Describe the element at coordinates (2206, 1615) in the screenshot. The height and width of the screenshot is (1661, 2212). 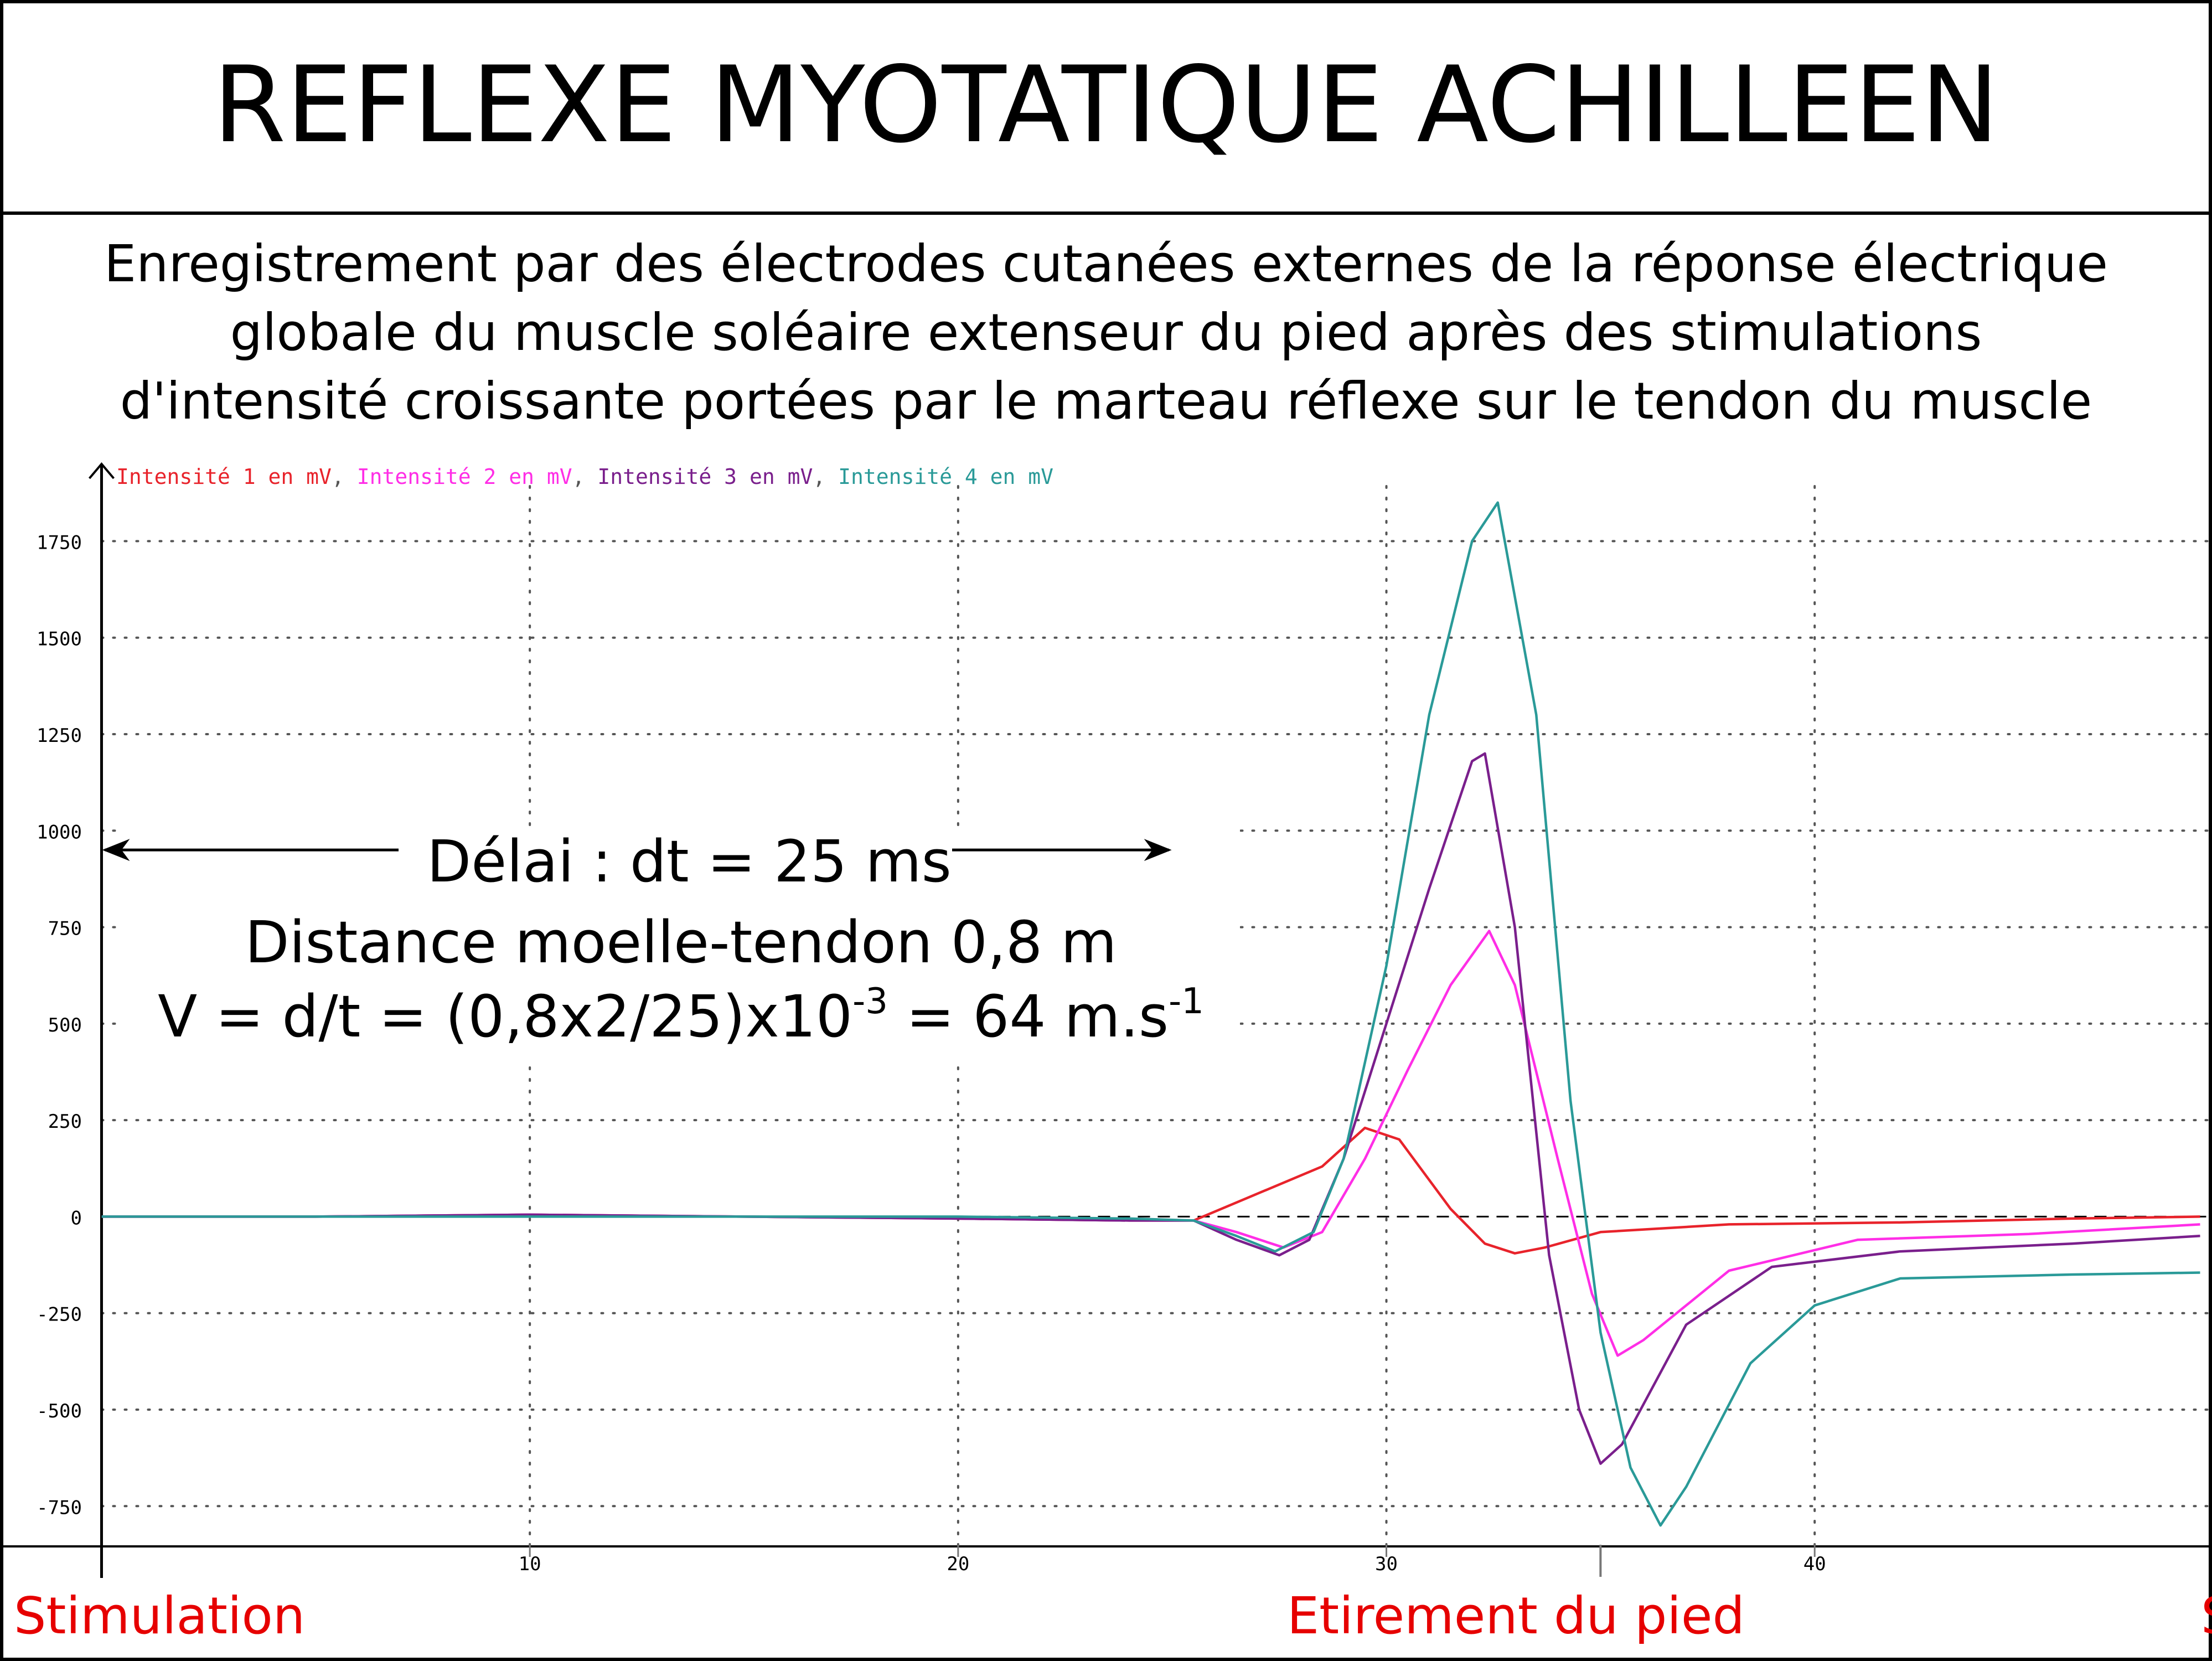
I see `event-right-cut: S` at that location.